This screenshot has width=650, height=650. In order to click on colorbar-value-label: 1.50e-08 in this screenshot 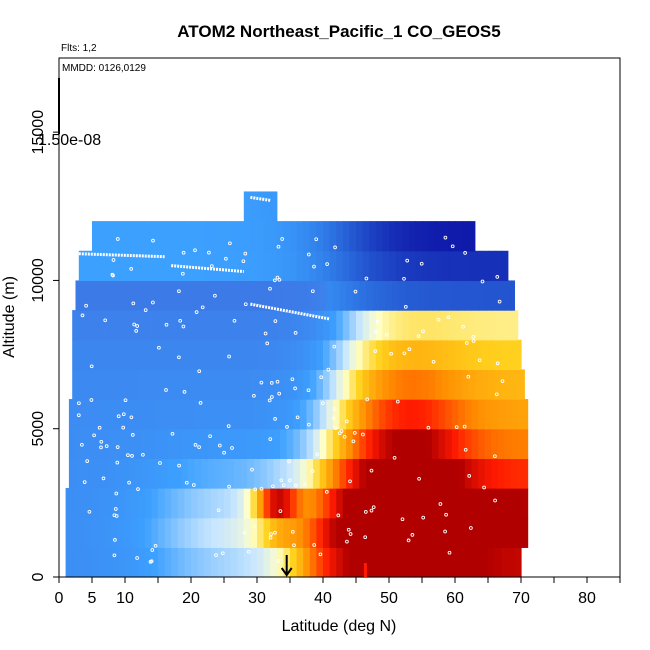, I will do `click(69, 140)`.